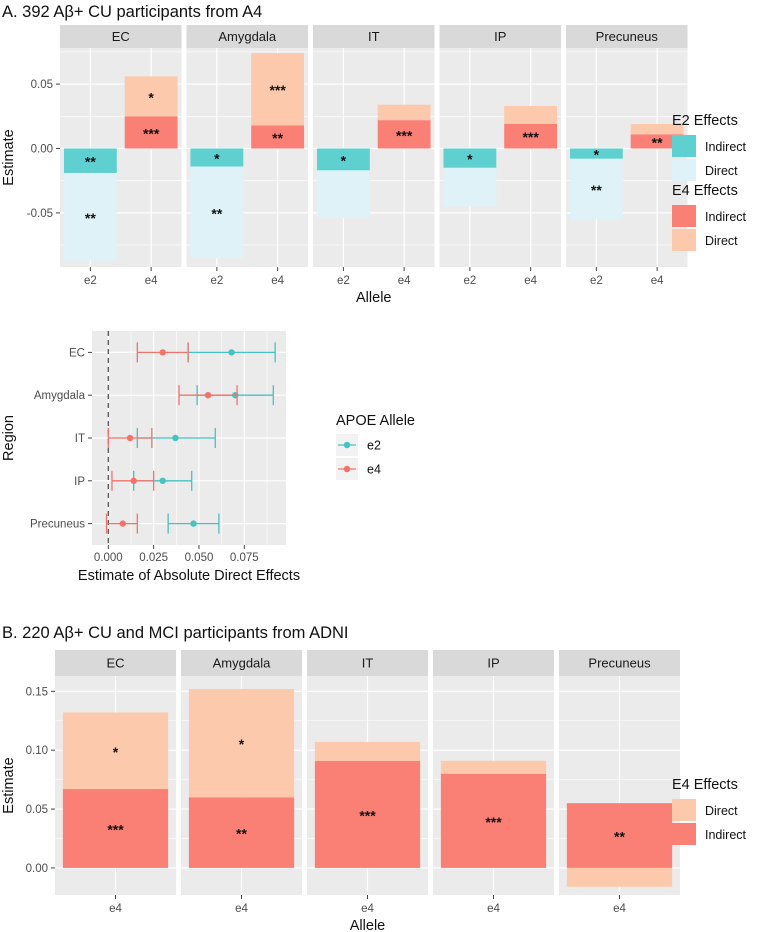 The image size is (778, 932). What do you see at coordinates (79, 482) in the screenshot?
I see `y-tick-label-ip: IP` at bounding box center [79, 482].